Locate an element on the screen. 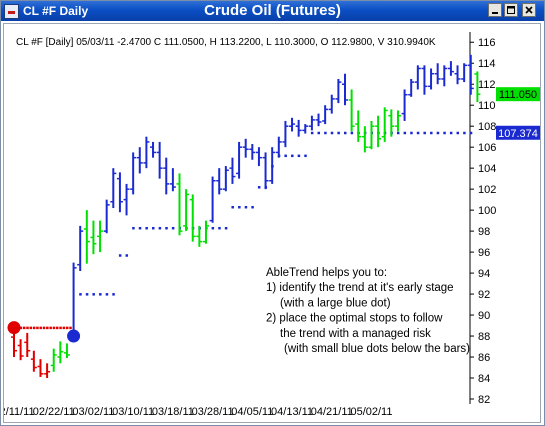 The height and width of the screenshot is (426, 545). minimize-button is located at coordinates (495, 10).